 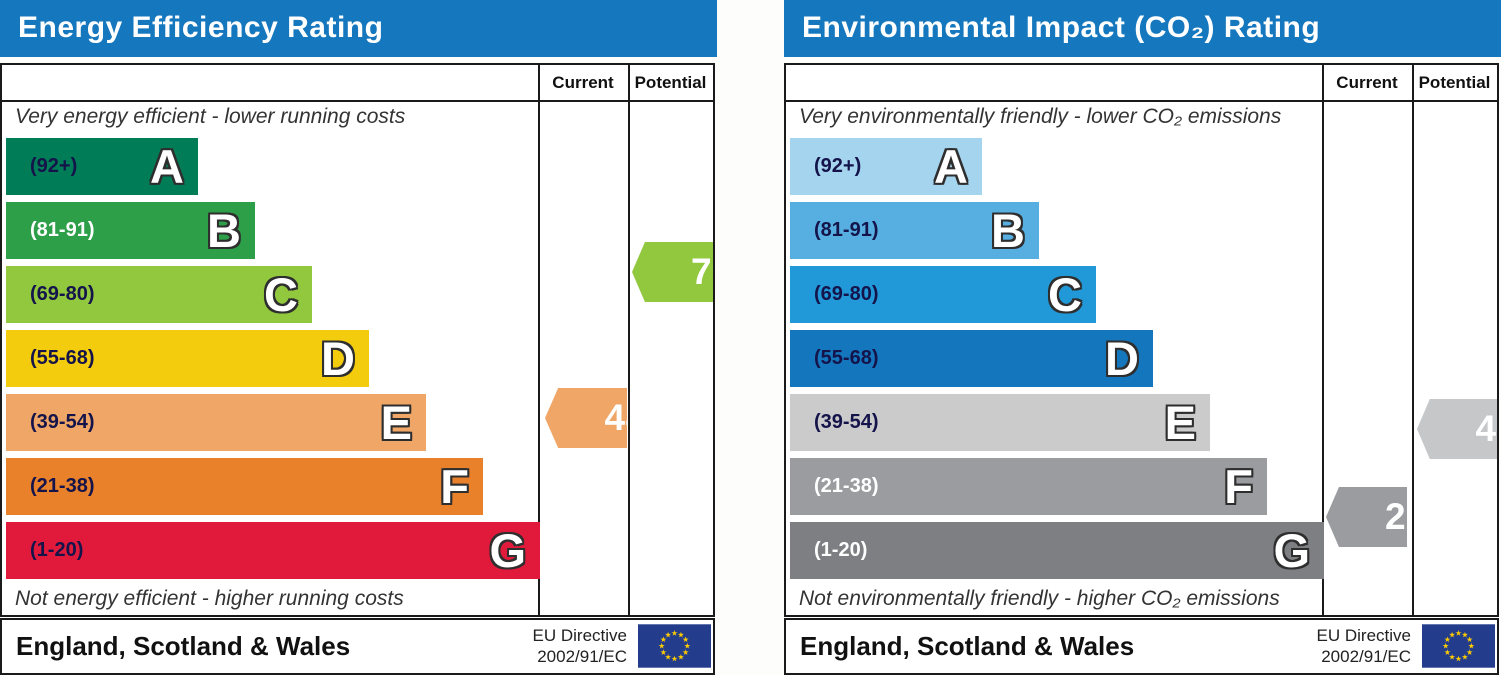 What do you see at coordinates (586, 418) in the screenshot?
I see `current-rating-arrow: 48` at bounding box center [586, 418].